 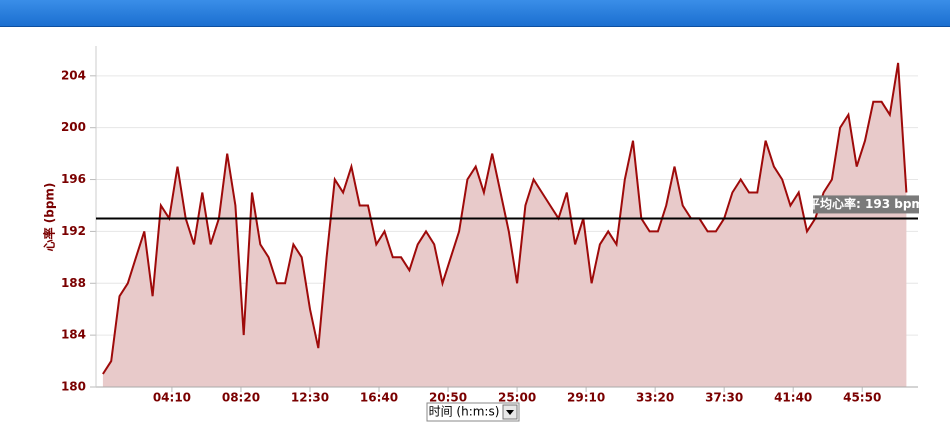 I want to click on y-tick-label: 200, so click(x=73, y=127).